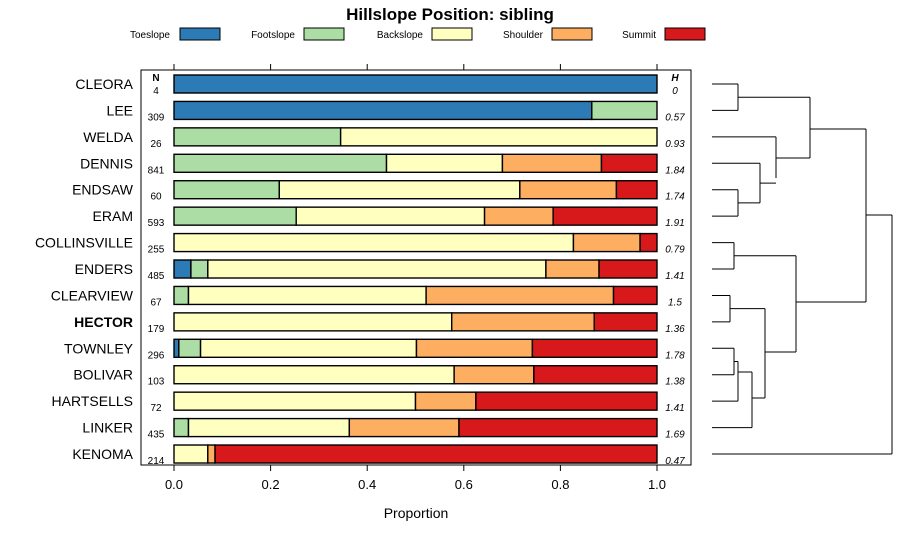  What do you see at coordinates (113, 216) in the screenshot?
I see `row-label-eram: ERAM` at bounding box center [113, 216].